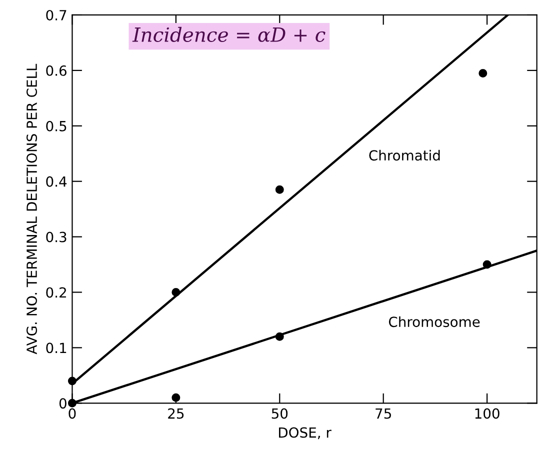  What do you see at coordinates (434, 322) in the screenshot?
I see `series-label: Chromosome` at bounding box center [434, 322].